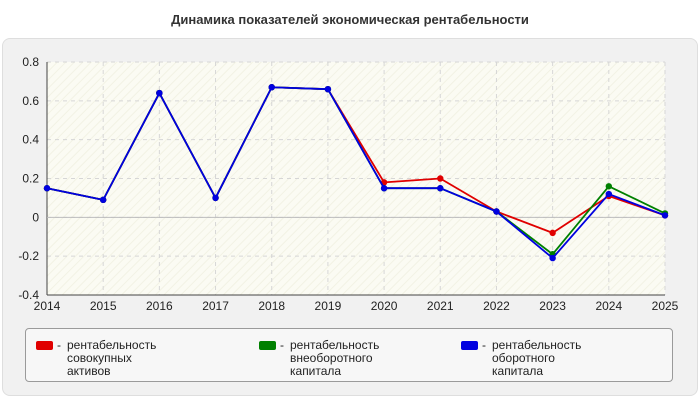 The width and height of the screenshot is (700, 400). What do you see at coordinates (159, 306) in the screenshot?
I see `x-tick-label: 2016` at bounding box center [159, 306].